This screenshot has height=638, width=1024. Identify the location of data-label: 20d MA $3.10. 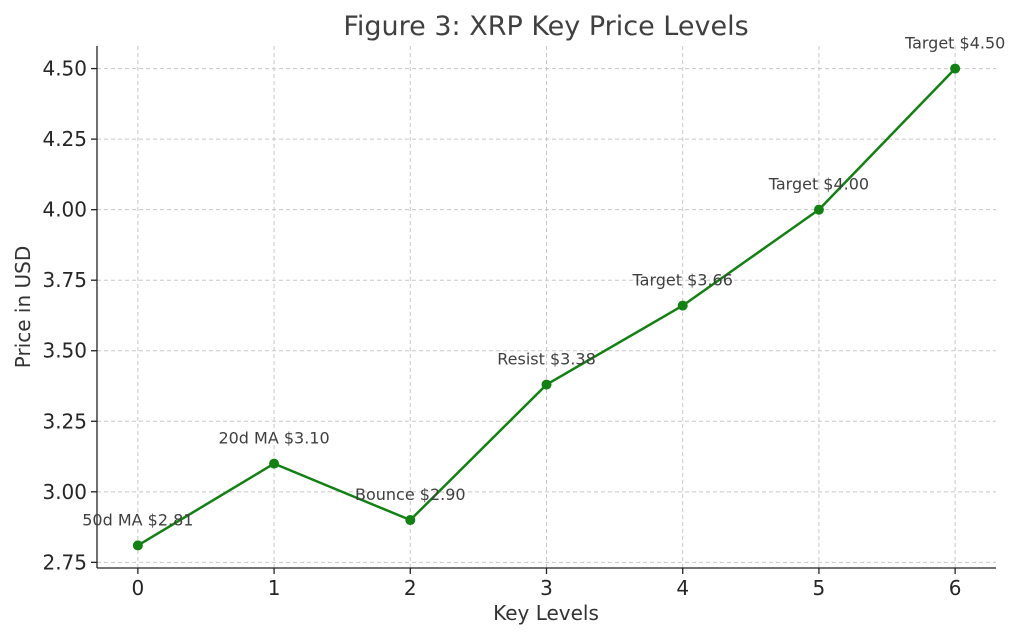
(273, 438).